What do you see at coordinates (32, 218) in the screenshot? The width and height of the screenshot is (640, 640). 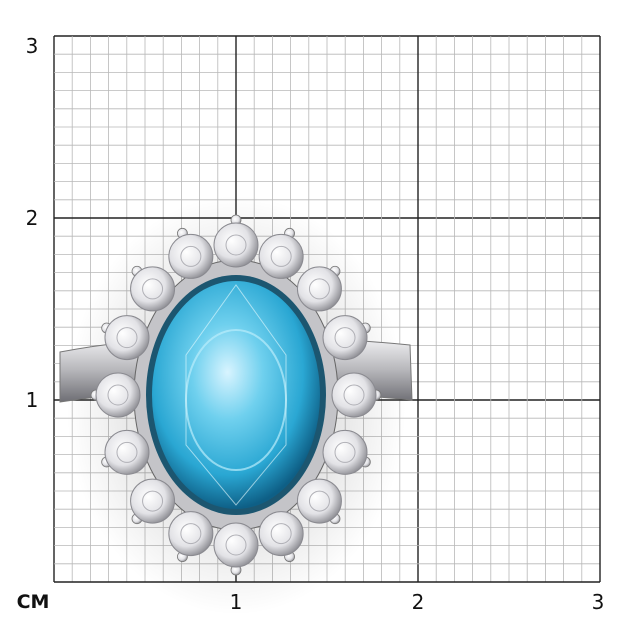 I see `y-label-2: 2` at bounding box center [32, 218].